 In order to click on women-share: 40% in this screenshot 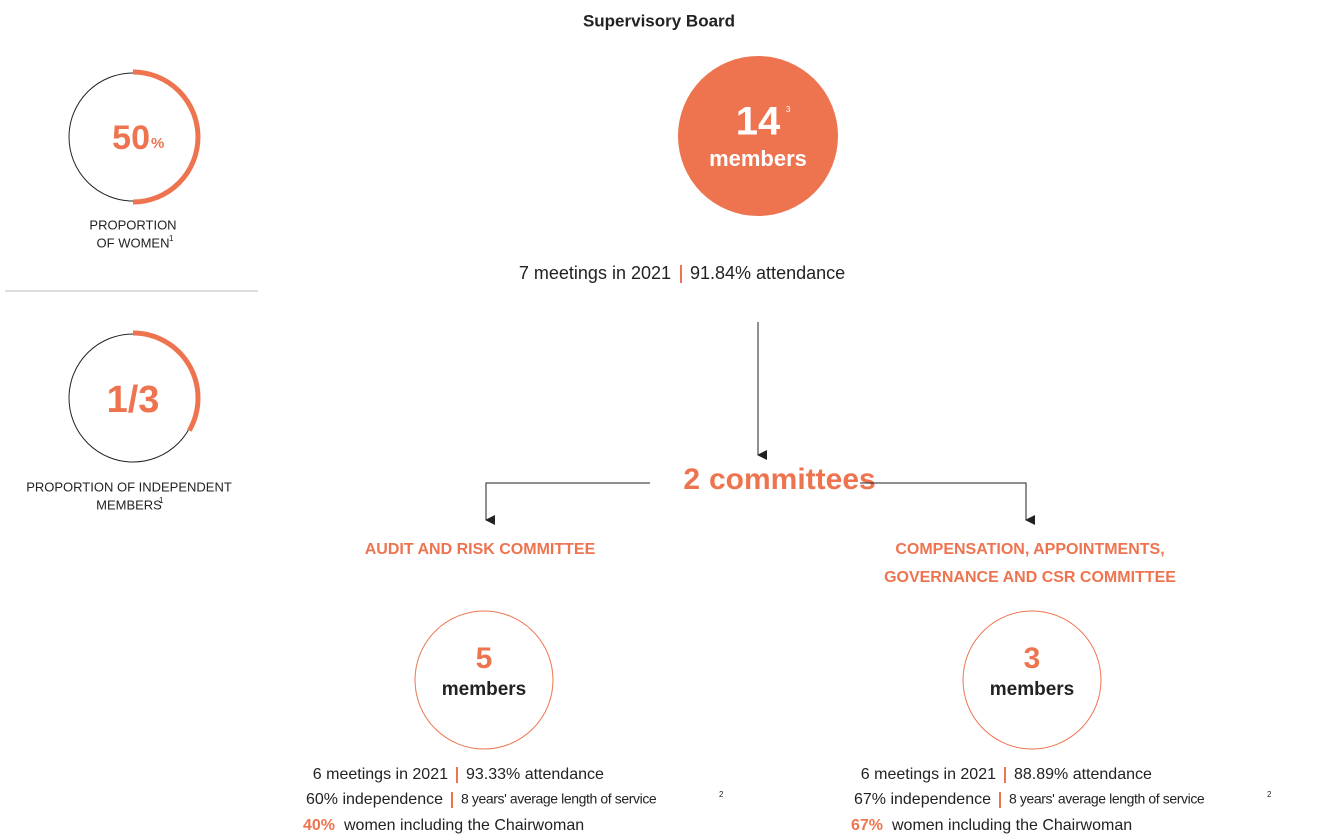, I will do `click(319, 825)`.